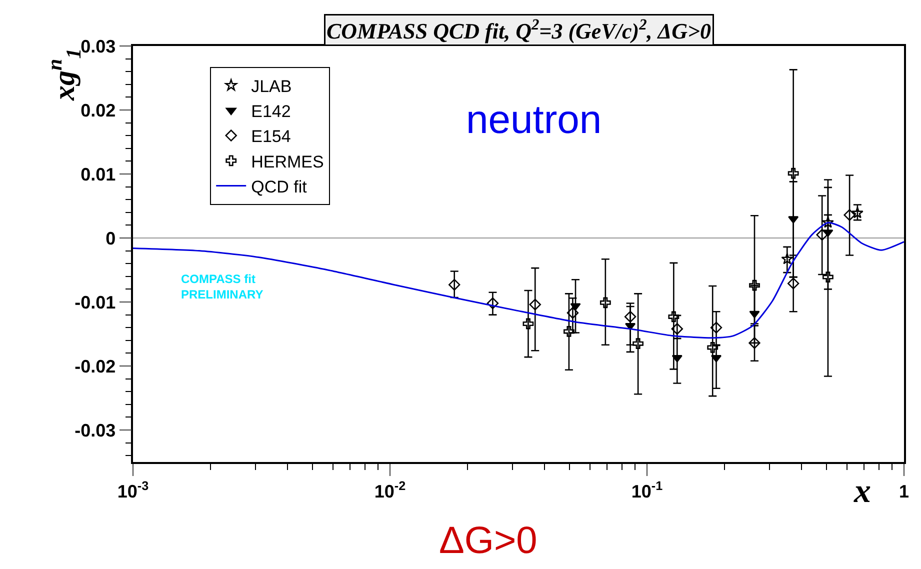 The image size is (921, 569). What do you see at coordinates (647, 490) in the screenshot?
I see `x-tick-label: 10$^{-1}$` at bounding box center [647, 490].